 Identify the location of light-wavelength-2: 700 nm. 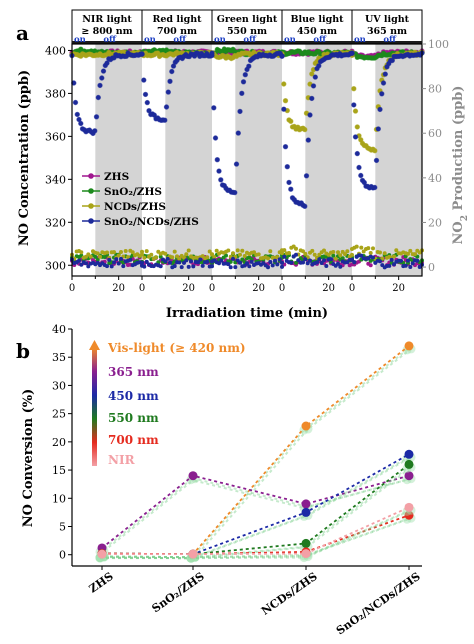
(177, 31).